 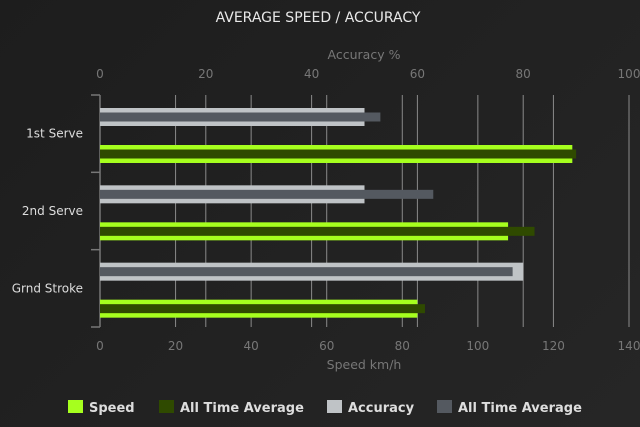 I want to click on legend-label: Speed, so click(x=112, y=408).